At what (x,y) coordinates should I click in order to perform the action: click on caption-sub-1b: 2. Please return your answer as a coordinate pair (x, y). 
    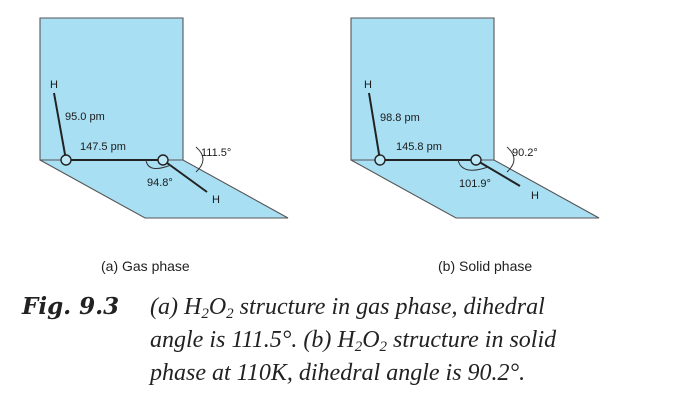
    Looking at the image, I should click on (230, 314).